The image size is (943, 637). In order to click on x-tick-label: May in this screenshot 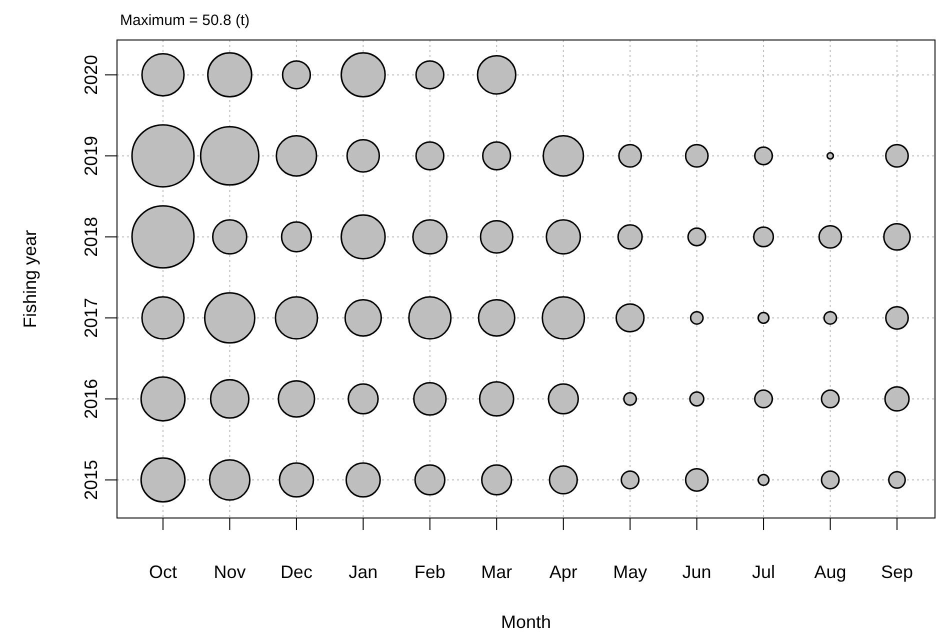, I will do `click(630, 572)`.